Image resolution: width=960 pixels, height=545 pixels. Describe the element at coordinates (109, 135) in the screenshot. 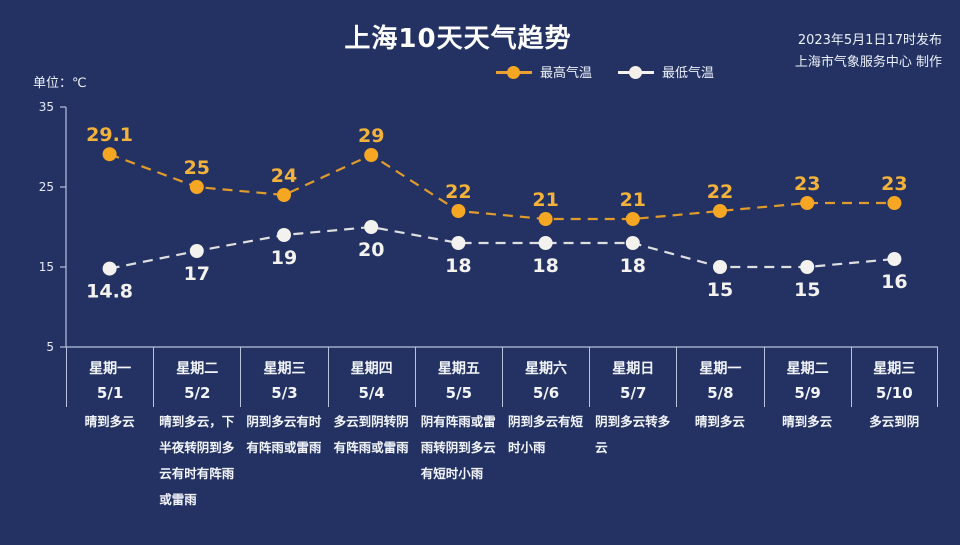

I see `data-label: 29.1` at that location.